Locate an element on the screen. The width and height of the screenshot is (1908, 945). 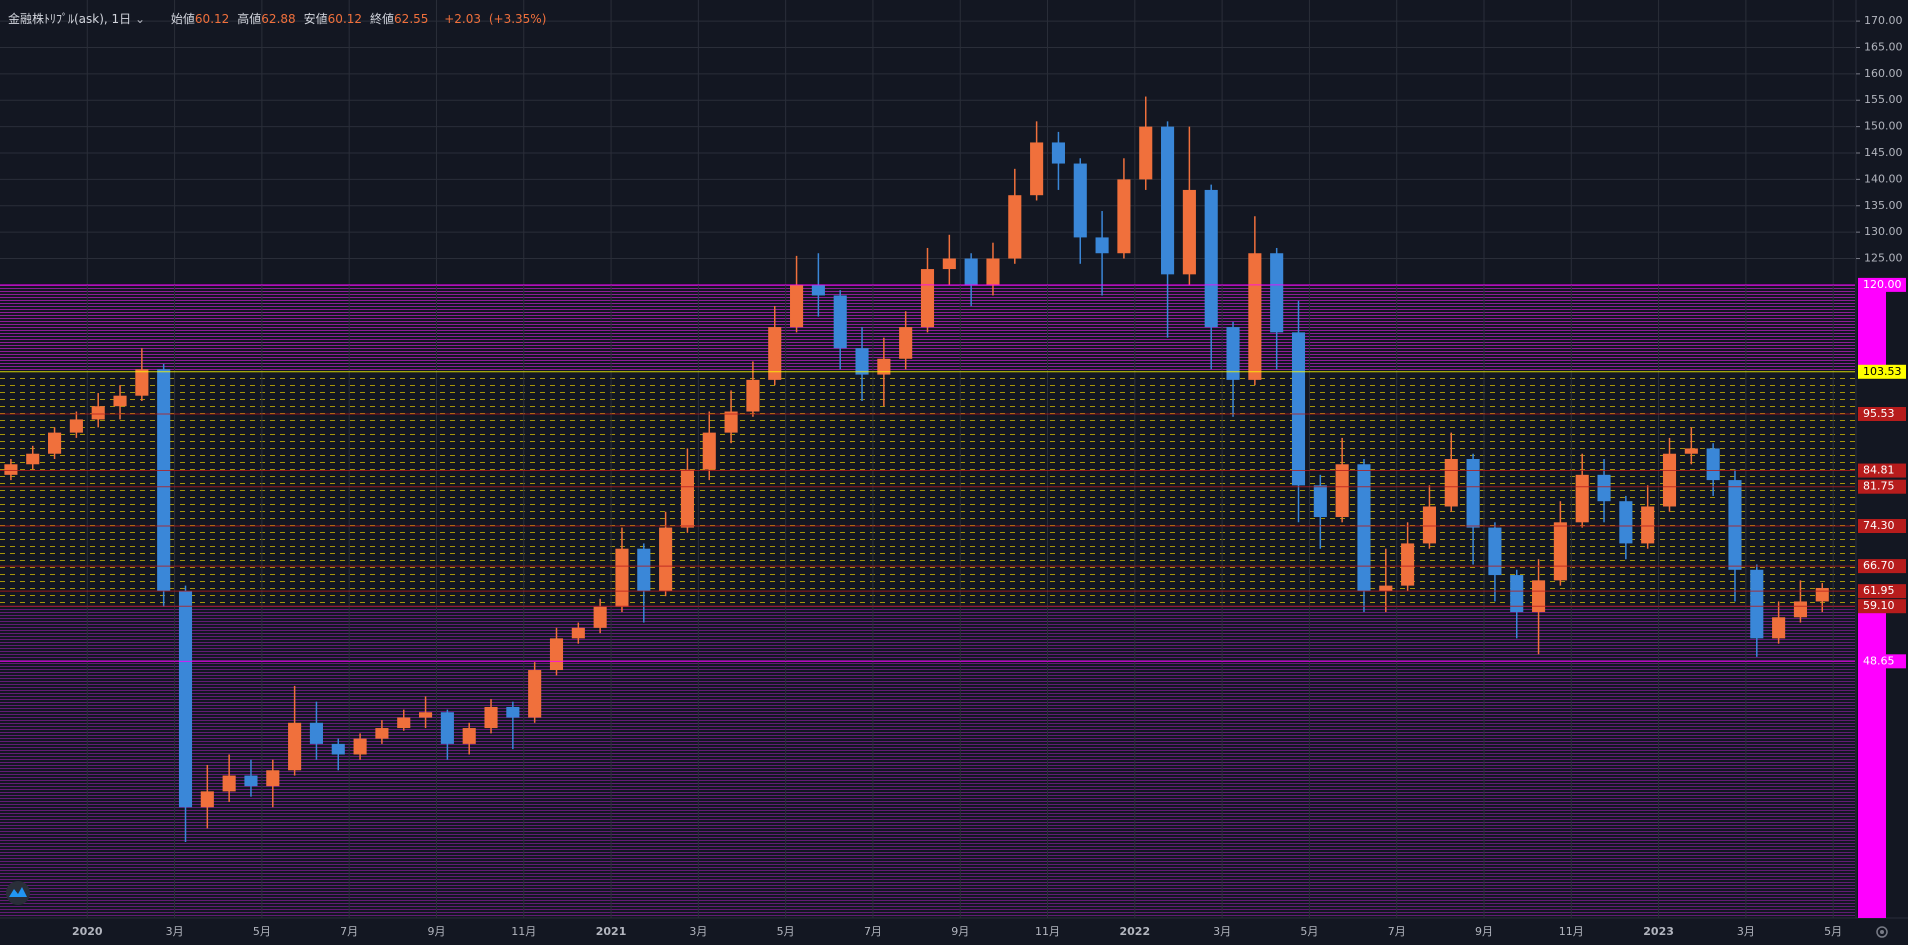
level-label: 59.10 is located at coordinates (1879, 605).